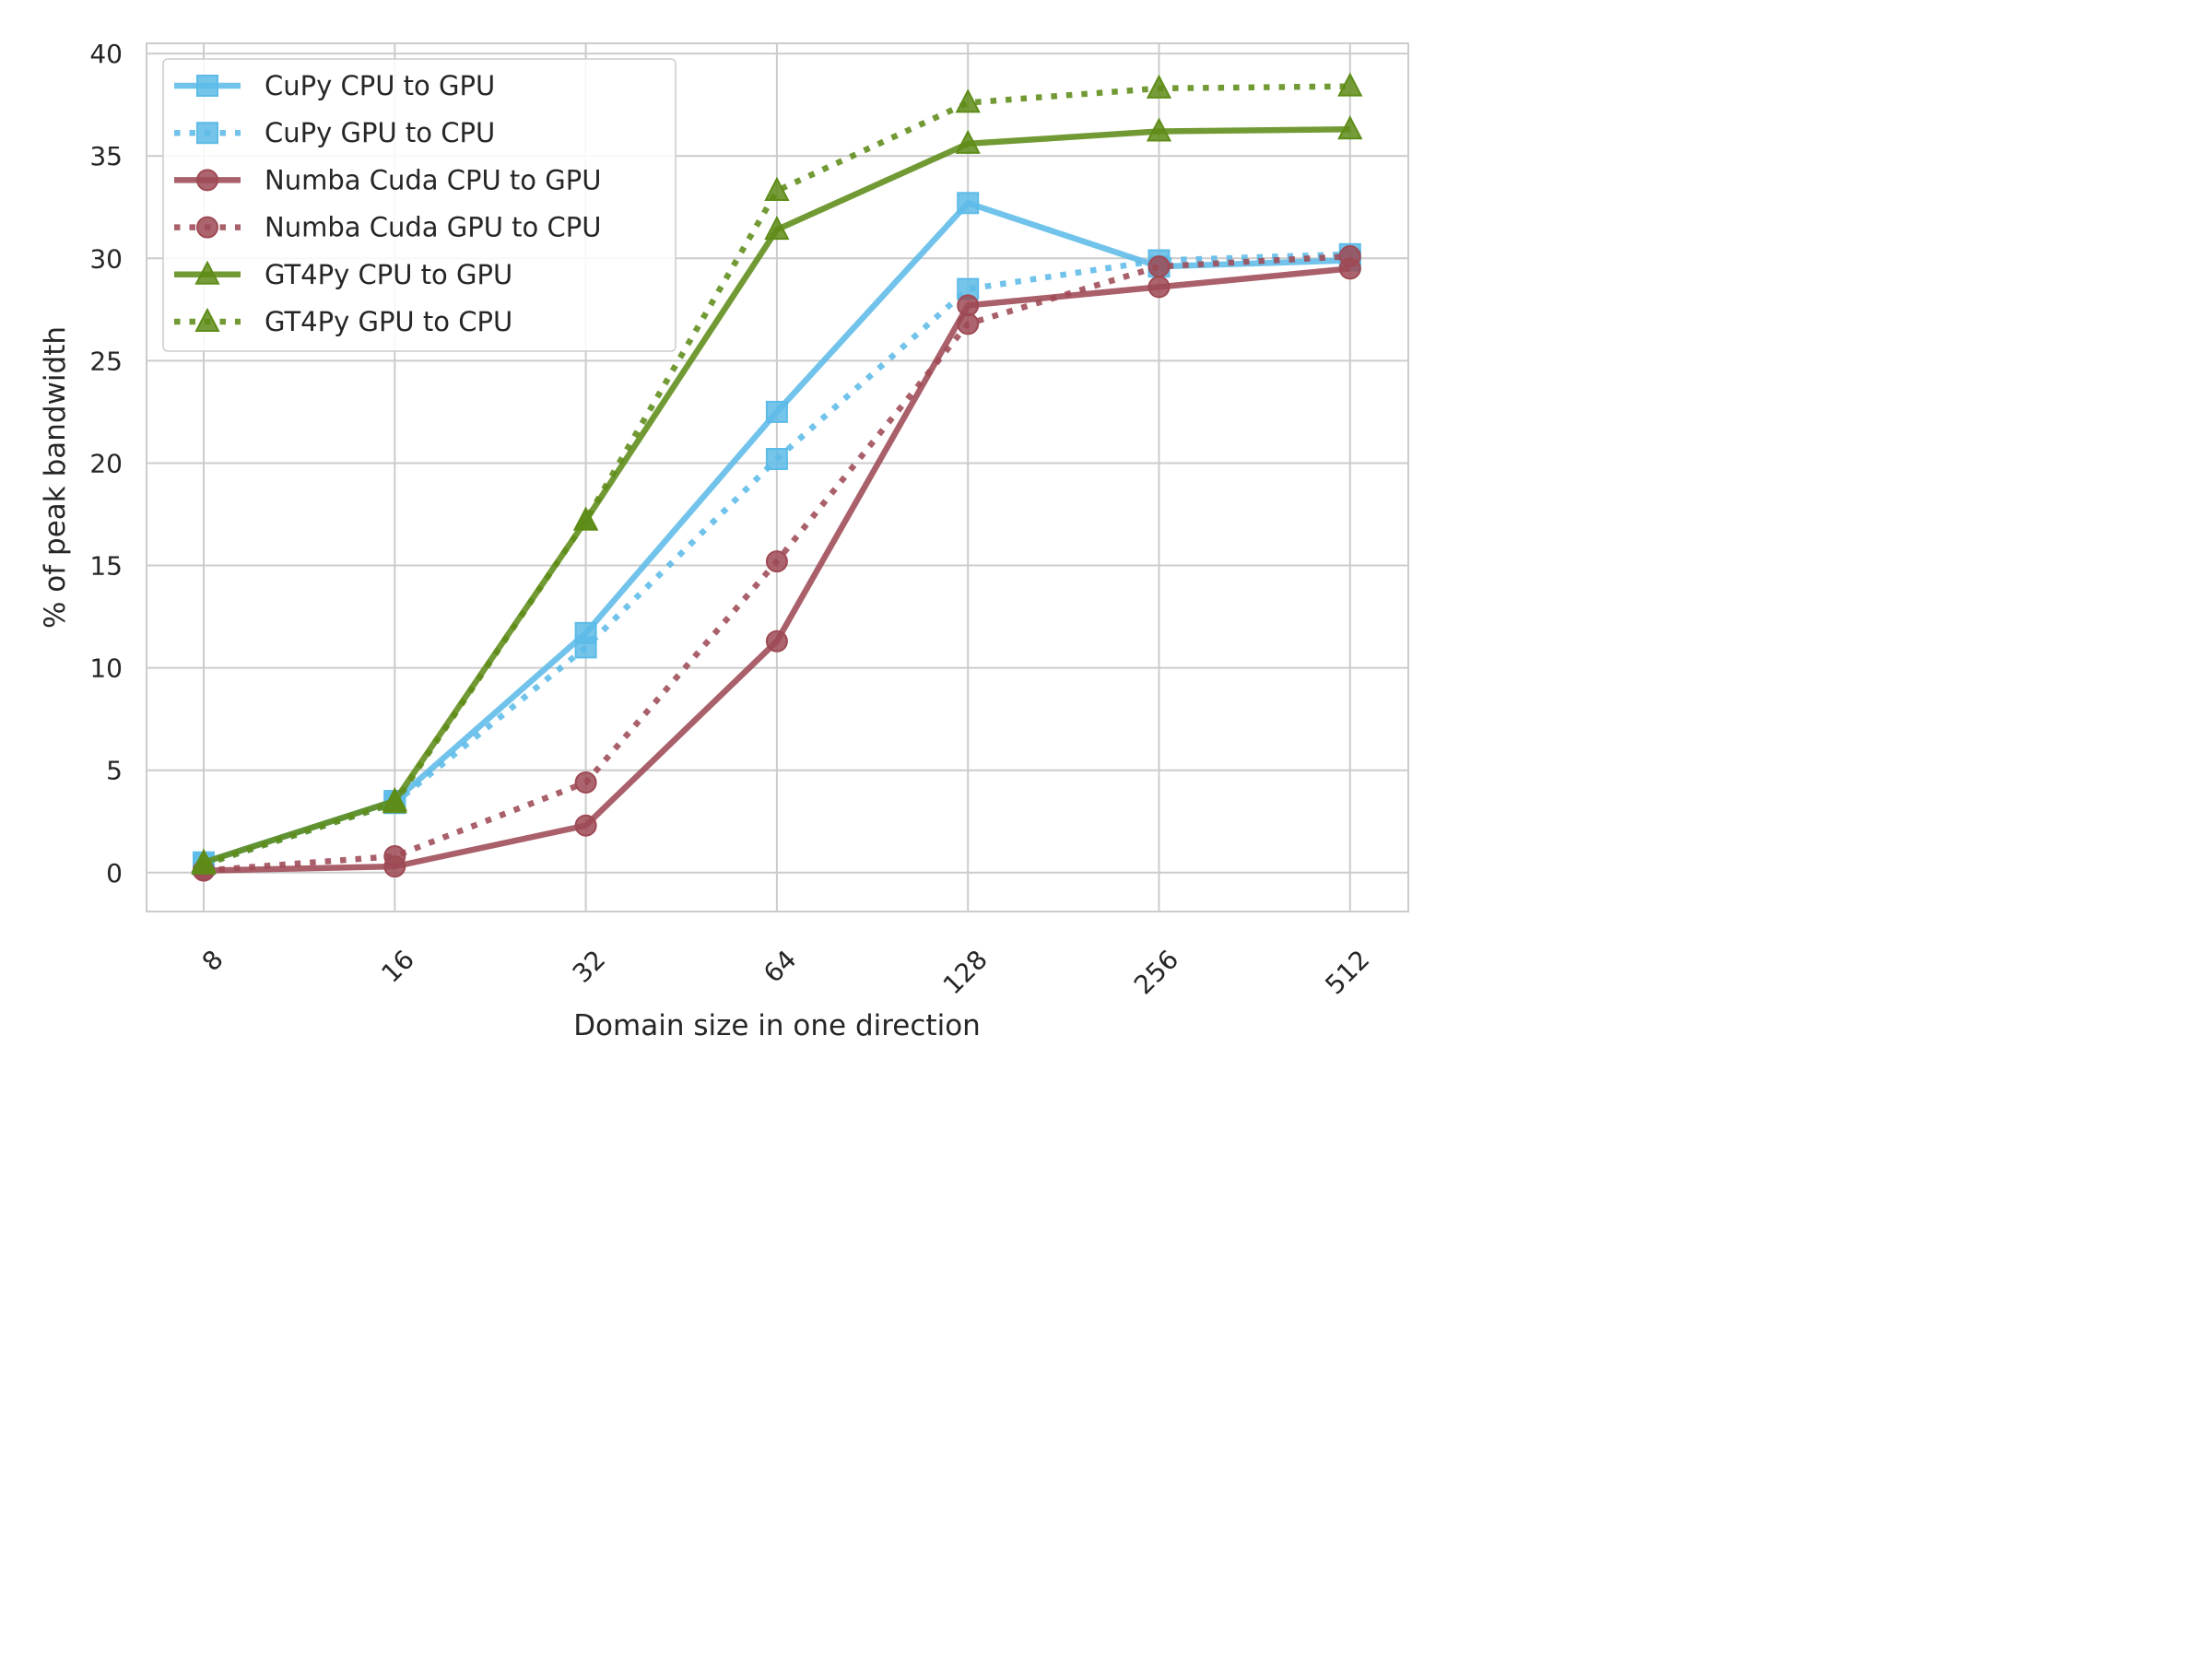  What do you see at coordinates (106, 361) in the screenshot?
I see `y-tick-label: 25` at bounding box center [106, 361].